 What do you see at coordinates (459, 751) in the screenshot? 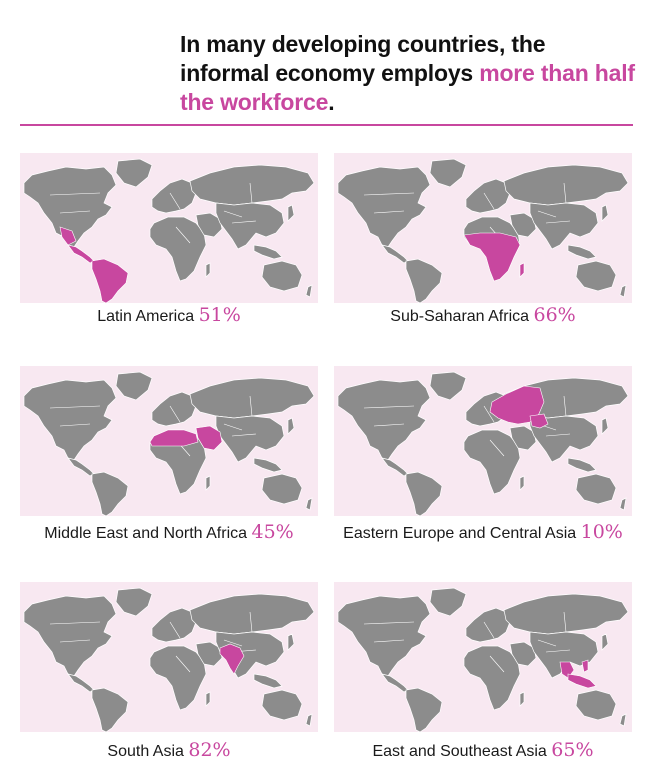
I see `region-label: East and Southeast Asia` at bounding box center [459, 751].